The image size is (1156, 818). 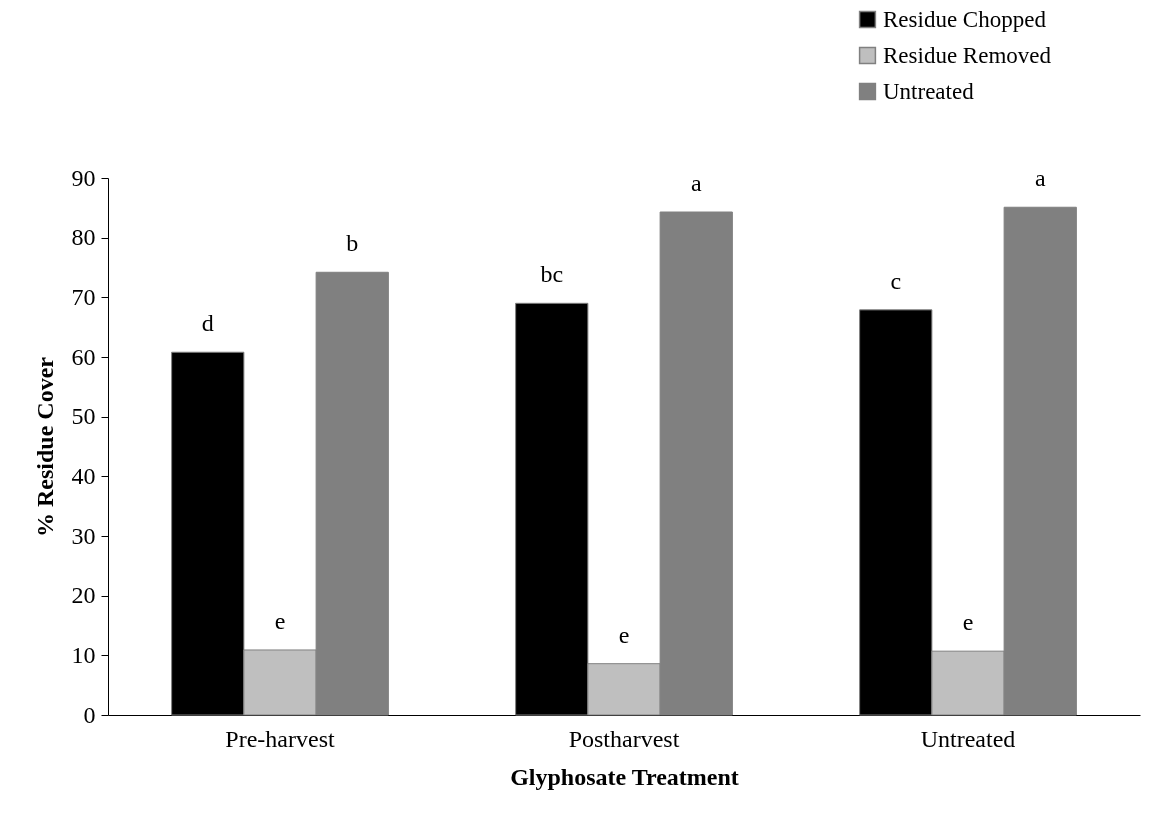 I want to click on data-label: c, so click(x=896, y=280).